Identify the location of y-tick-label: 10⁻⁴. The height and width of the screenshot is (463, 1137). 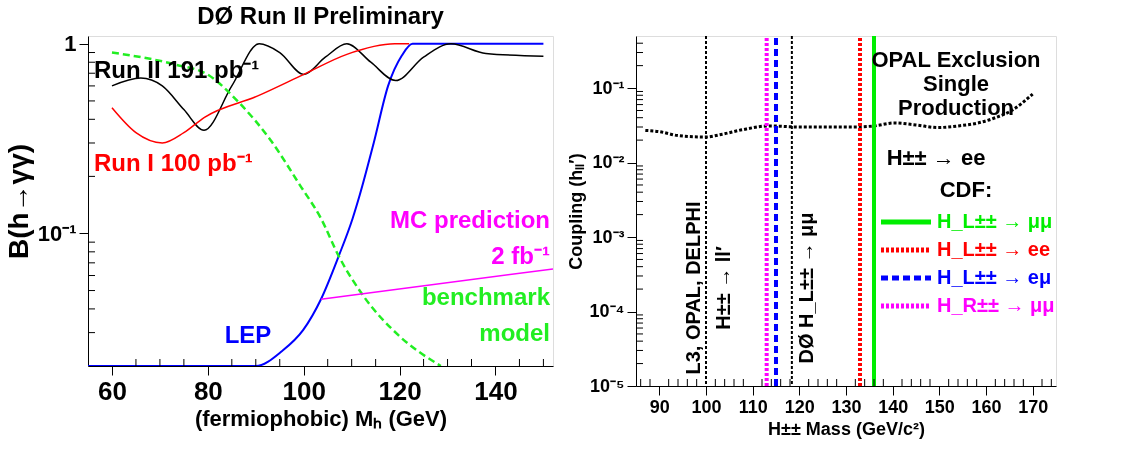
(607, 311).